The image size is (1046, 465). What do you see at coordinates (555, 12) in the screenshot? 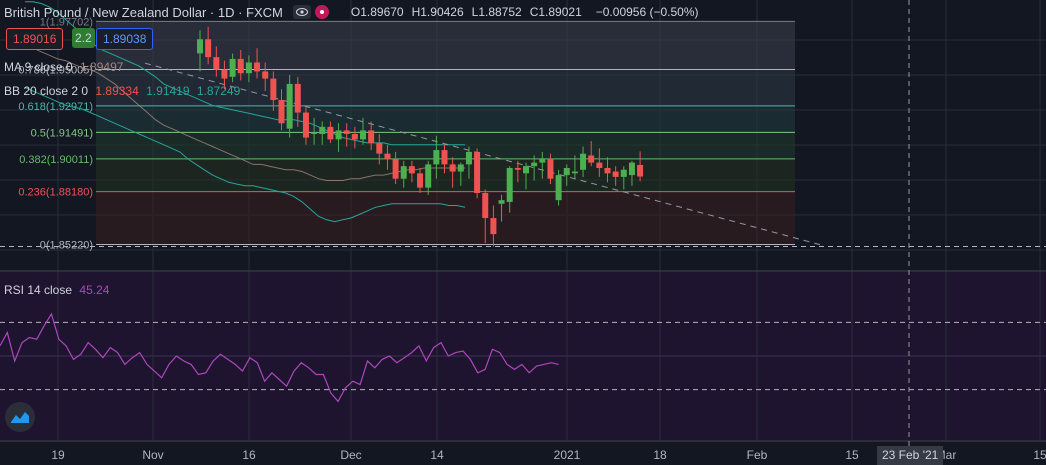
I see `ohlc-close: C1.89021` at bounding box center [555, 12].